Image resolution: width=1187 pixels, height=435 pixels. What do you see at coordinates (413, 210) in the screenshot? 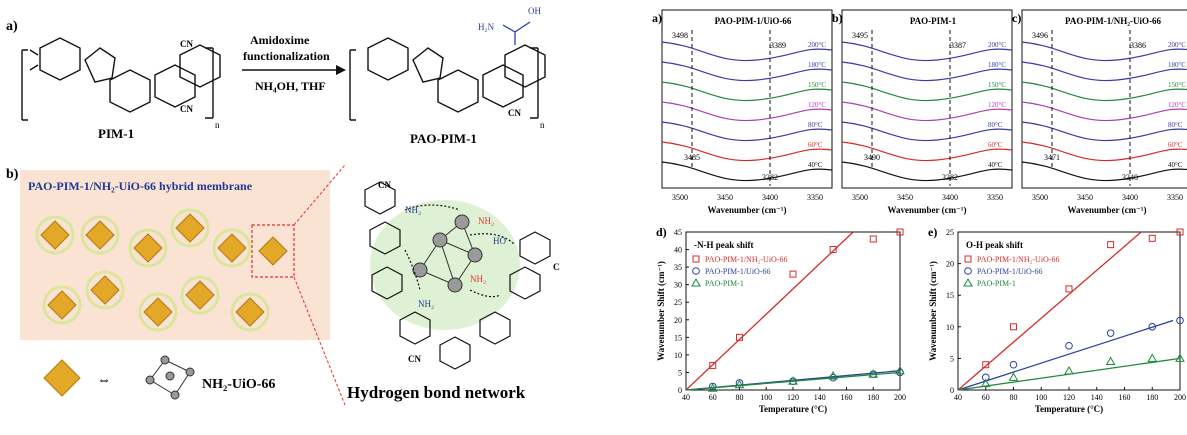
I see `hbond-nh2-label-1: NH₂` at bounding box center [413, 210].